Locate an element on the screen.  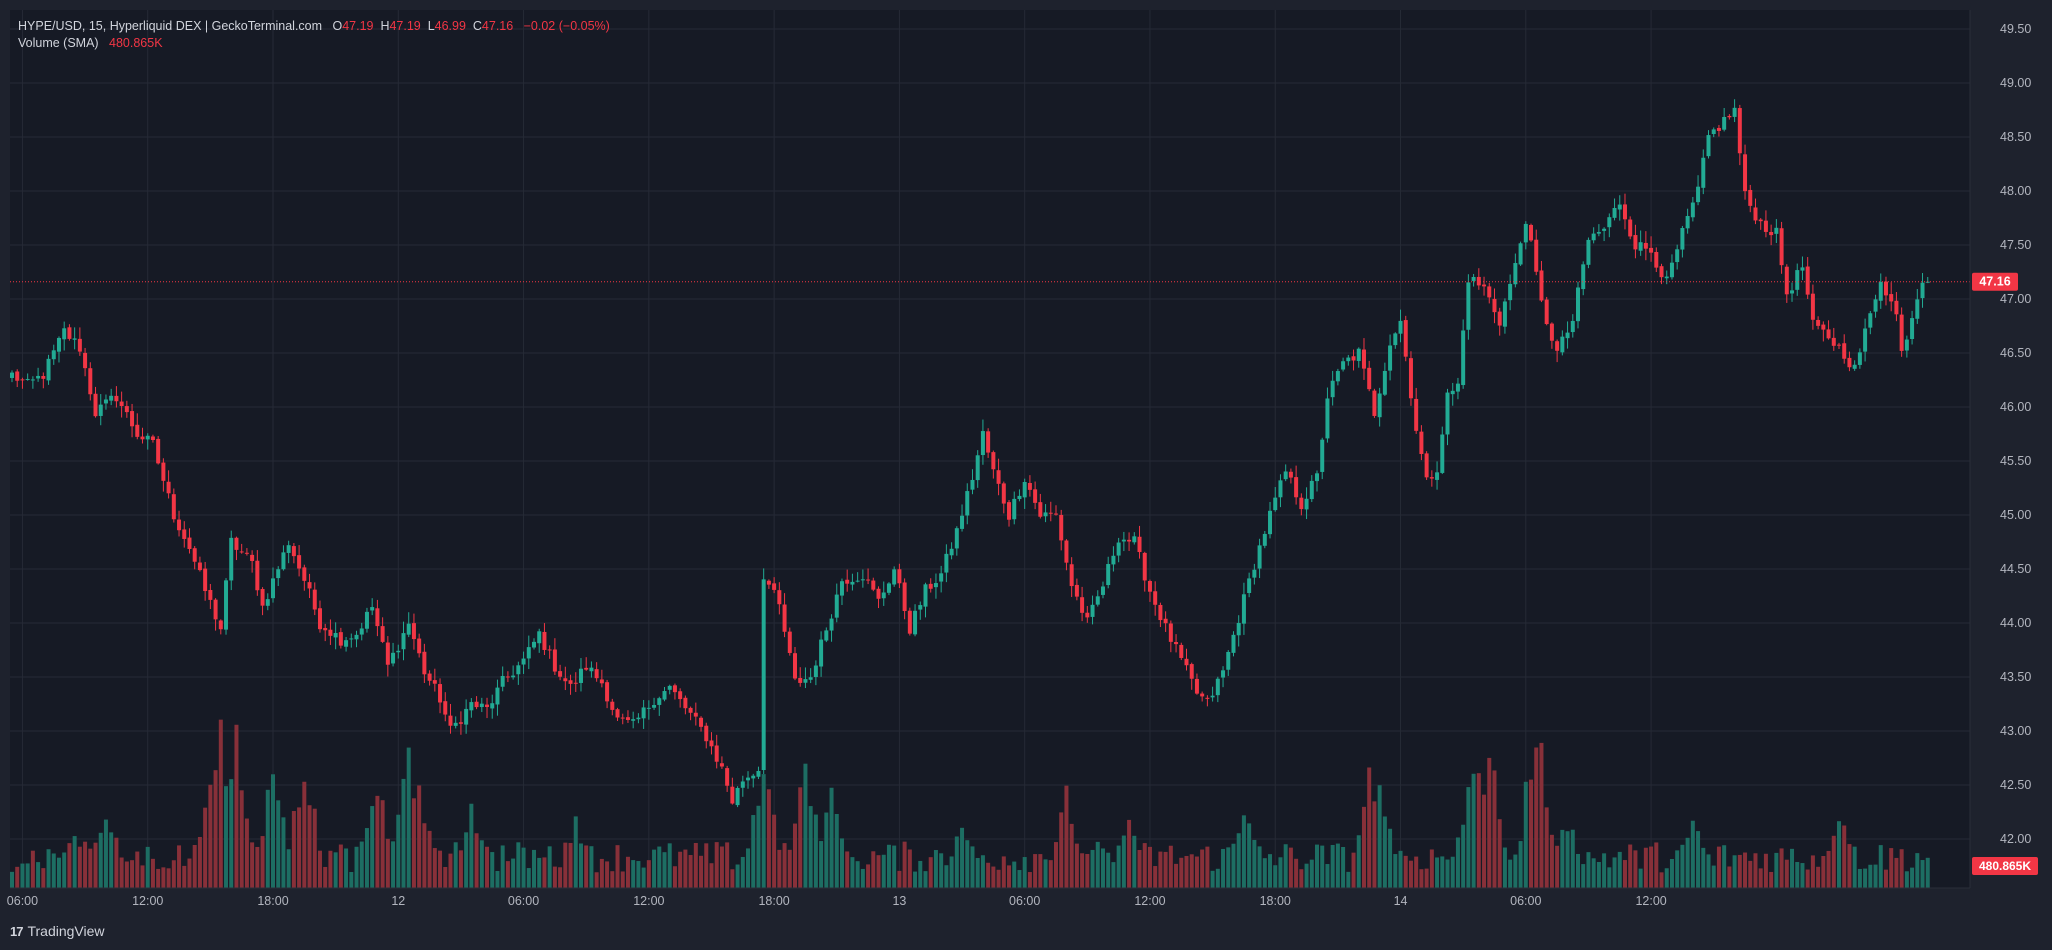
close-label: C is located at coordinates (477, 26).